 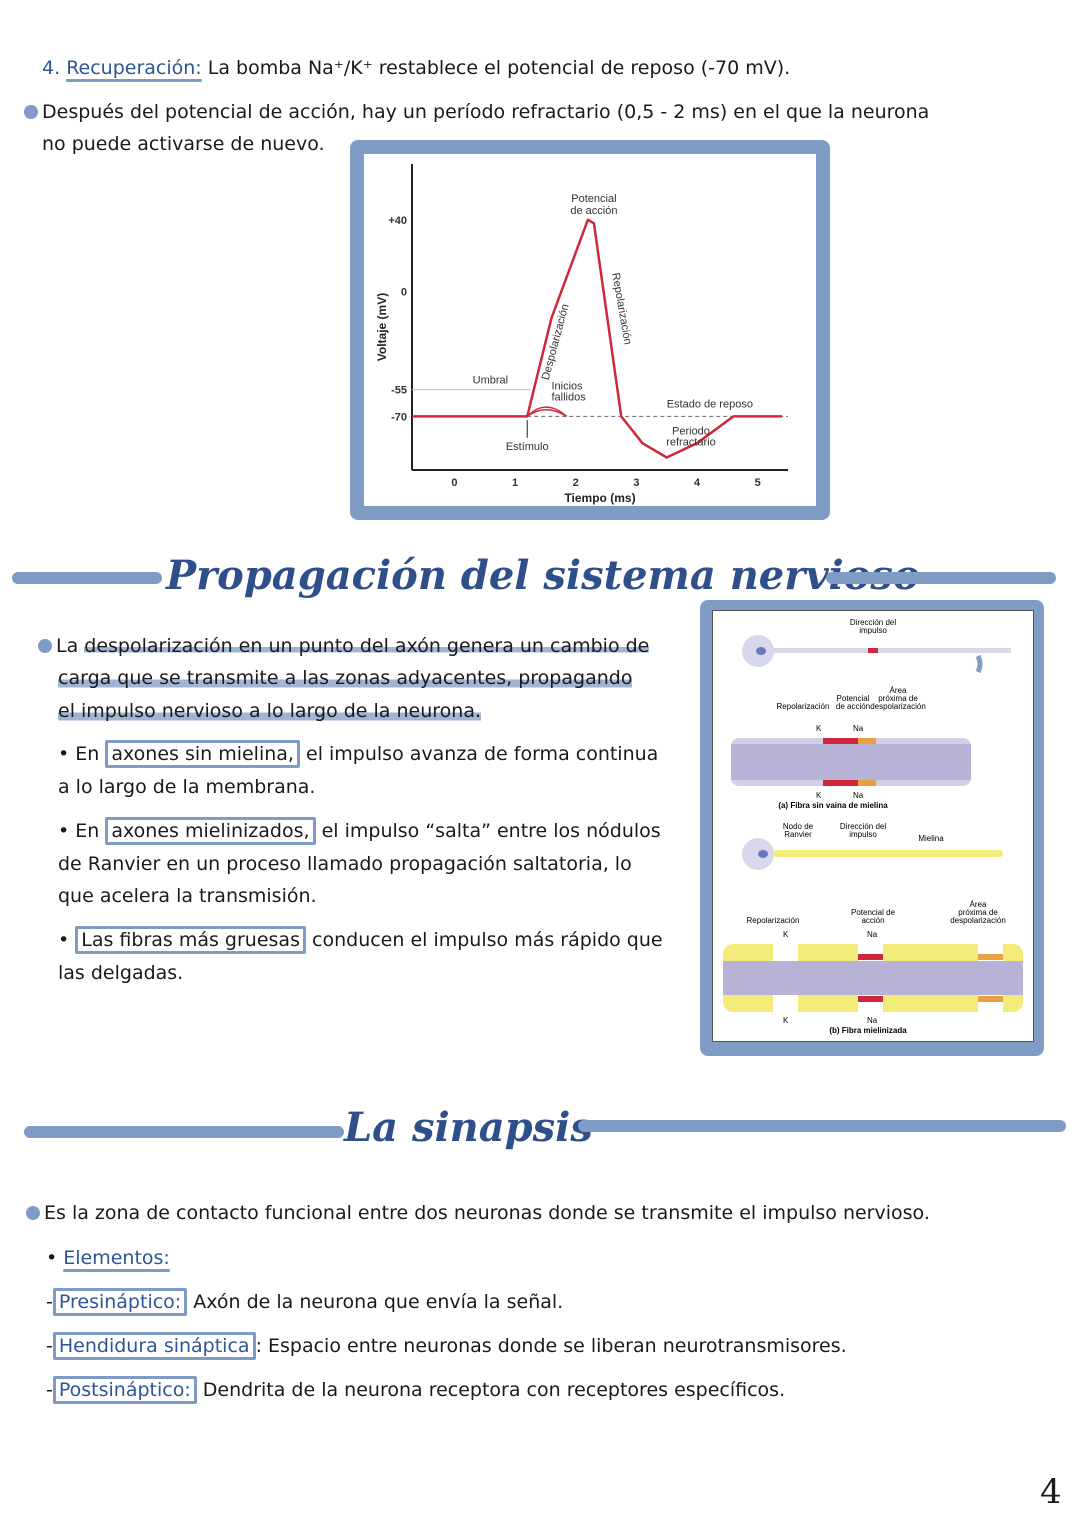 I want to click on y-tick-label: 0, so click(x=404, y=292).